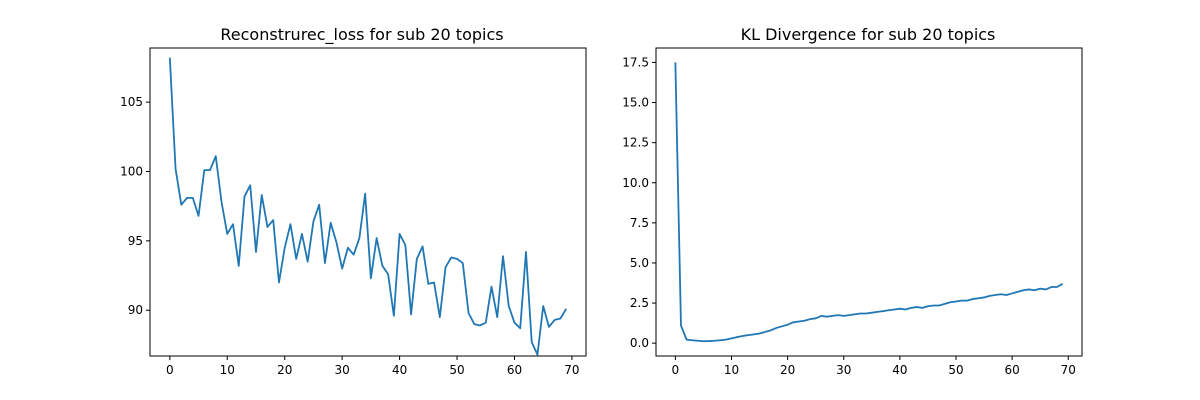  I want to click on y-tick-label: 105, so click(131, 102).